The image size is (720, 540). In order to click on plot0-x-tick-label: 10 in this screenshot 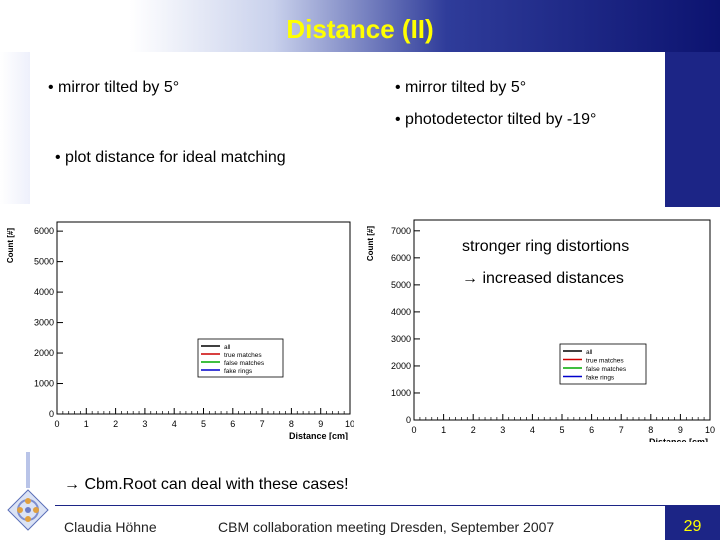, I will do `click(349, 424)`.